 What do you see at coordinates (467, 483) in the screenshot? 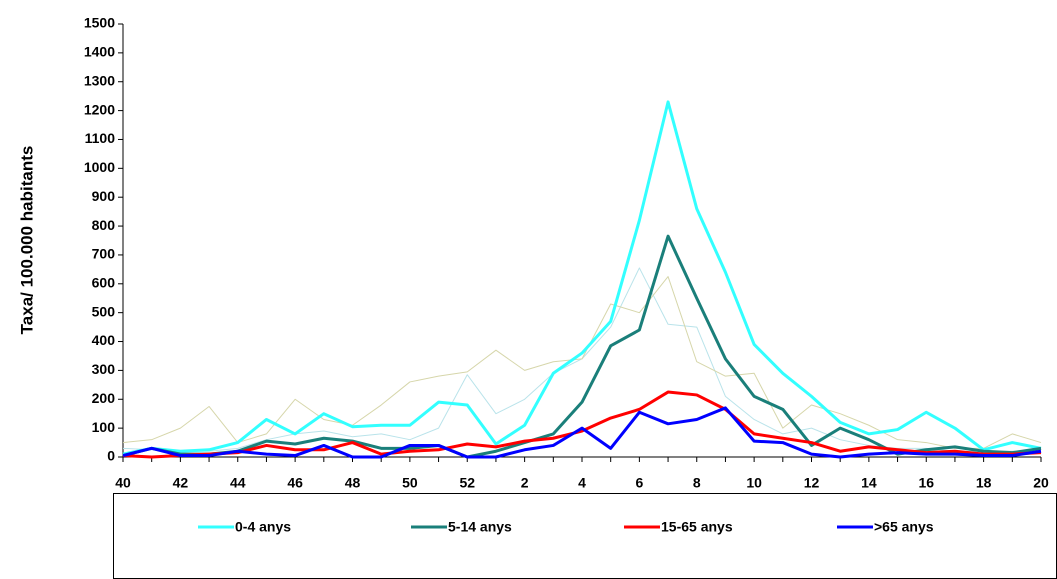
I see `x-tick-label: 52` at bounding box center [467, 483].